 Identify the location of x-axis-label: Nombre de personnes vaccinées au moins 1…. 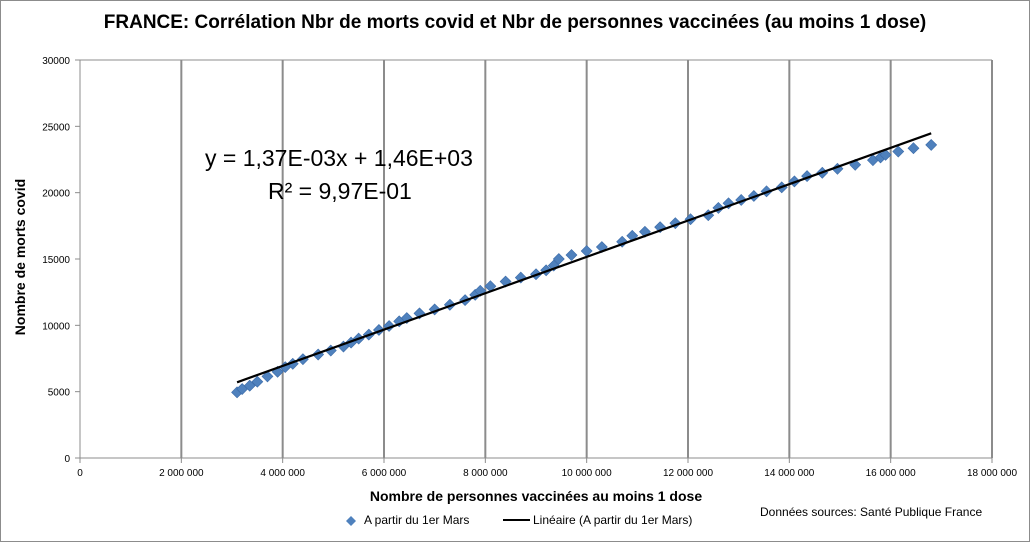
(536, 496).